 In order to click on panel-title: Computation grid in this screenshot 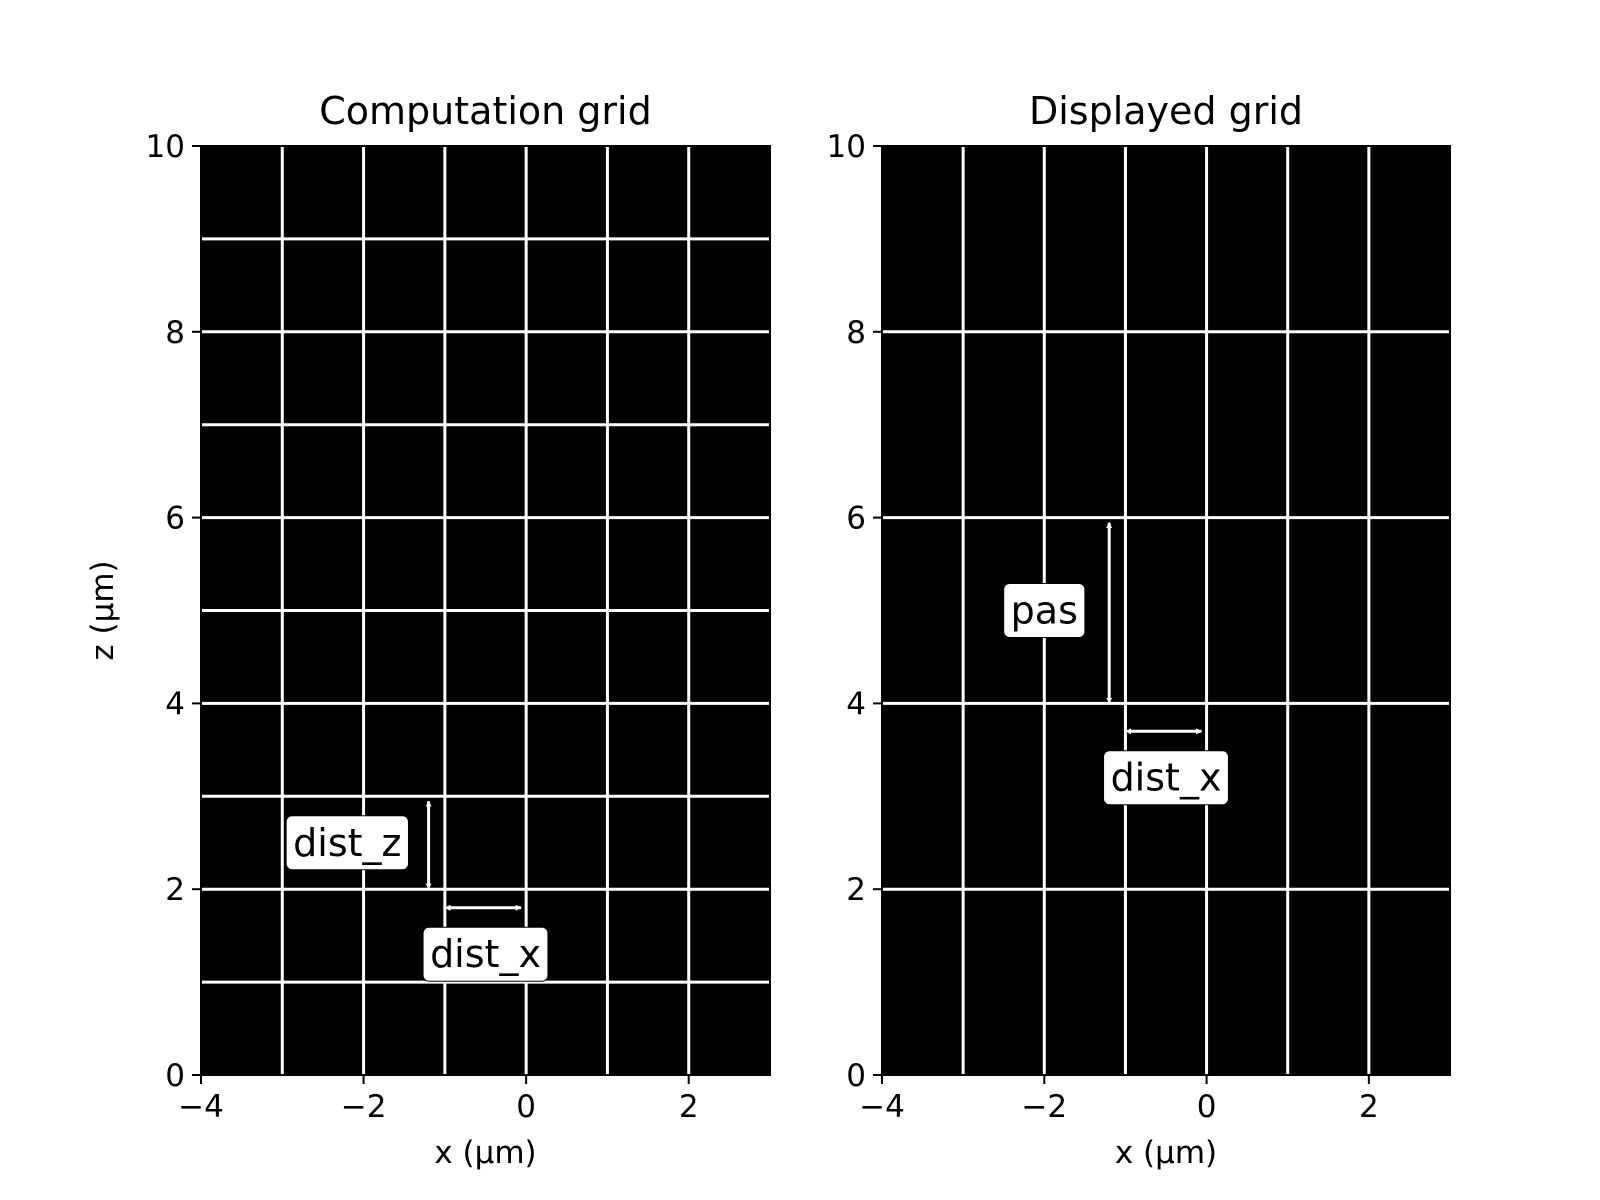, I will do `click(485, 111)`.